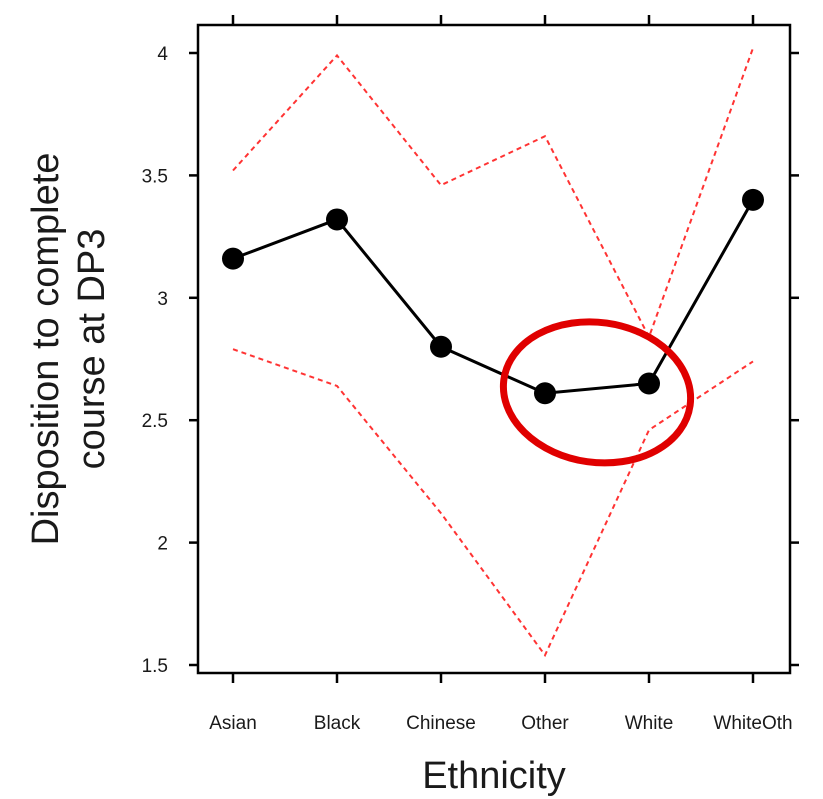 The height and width of the screenshot is (799, 823). Describe the element at coordinates (155, 666) in the screenshot. I see `y-tick-label: 1.5` at that location.